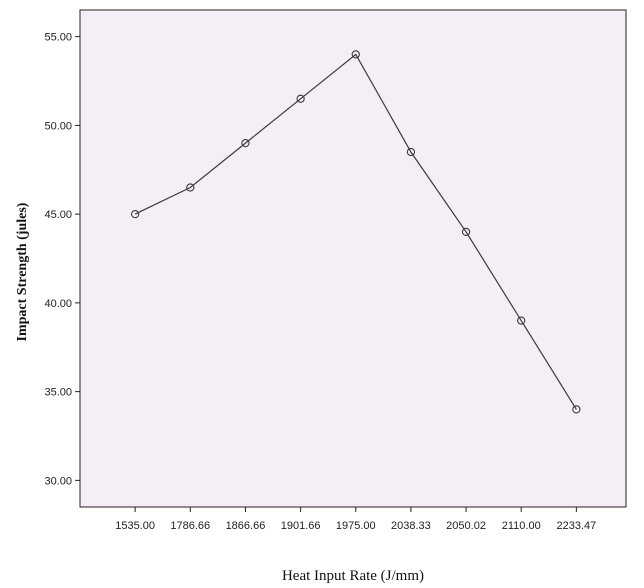 This screenshot has height=588, width=644. What do you see at coordinates (466, 526) in the screenshot?
I see `x-tick-label: 2050.02` at bounding box center [466, 526].